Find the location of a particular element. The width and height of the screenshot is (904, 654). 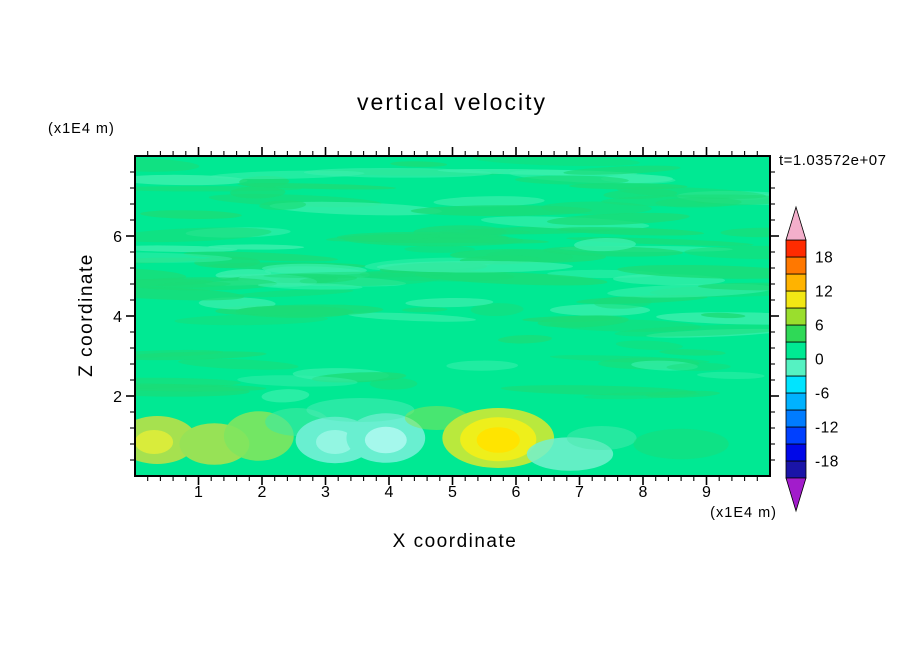

y-tick-label: 4 is located at coordinates (117, 317).